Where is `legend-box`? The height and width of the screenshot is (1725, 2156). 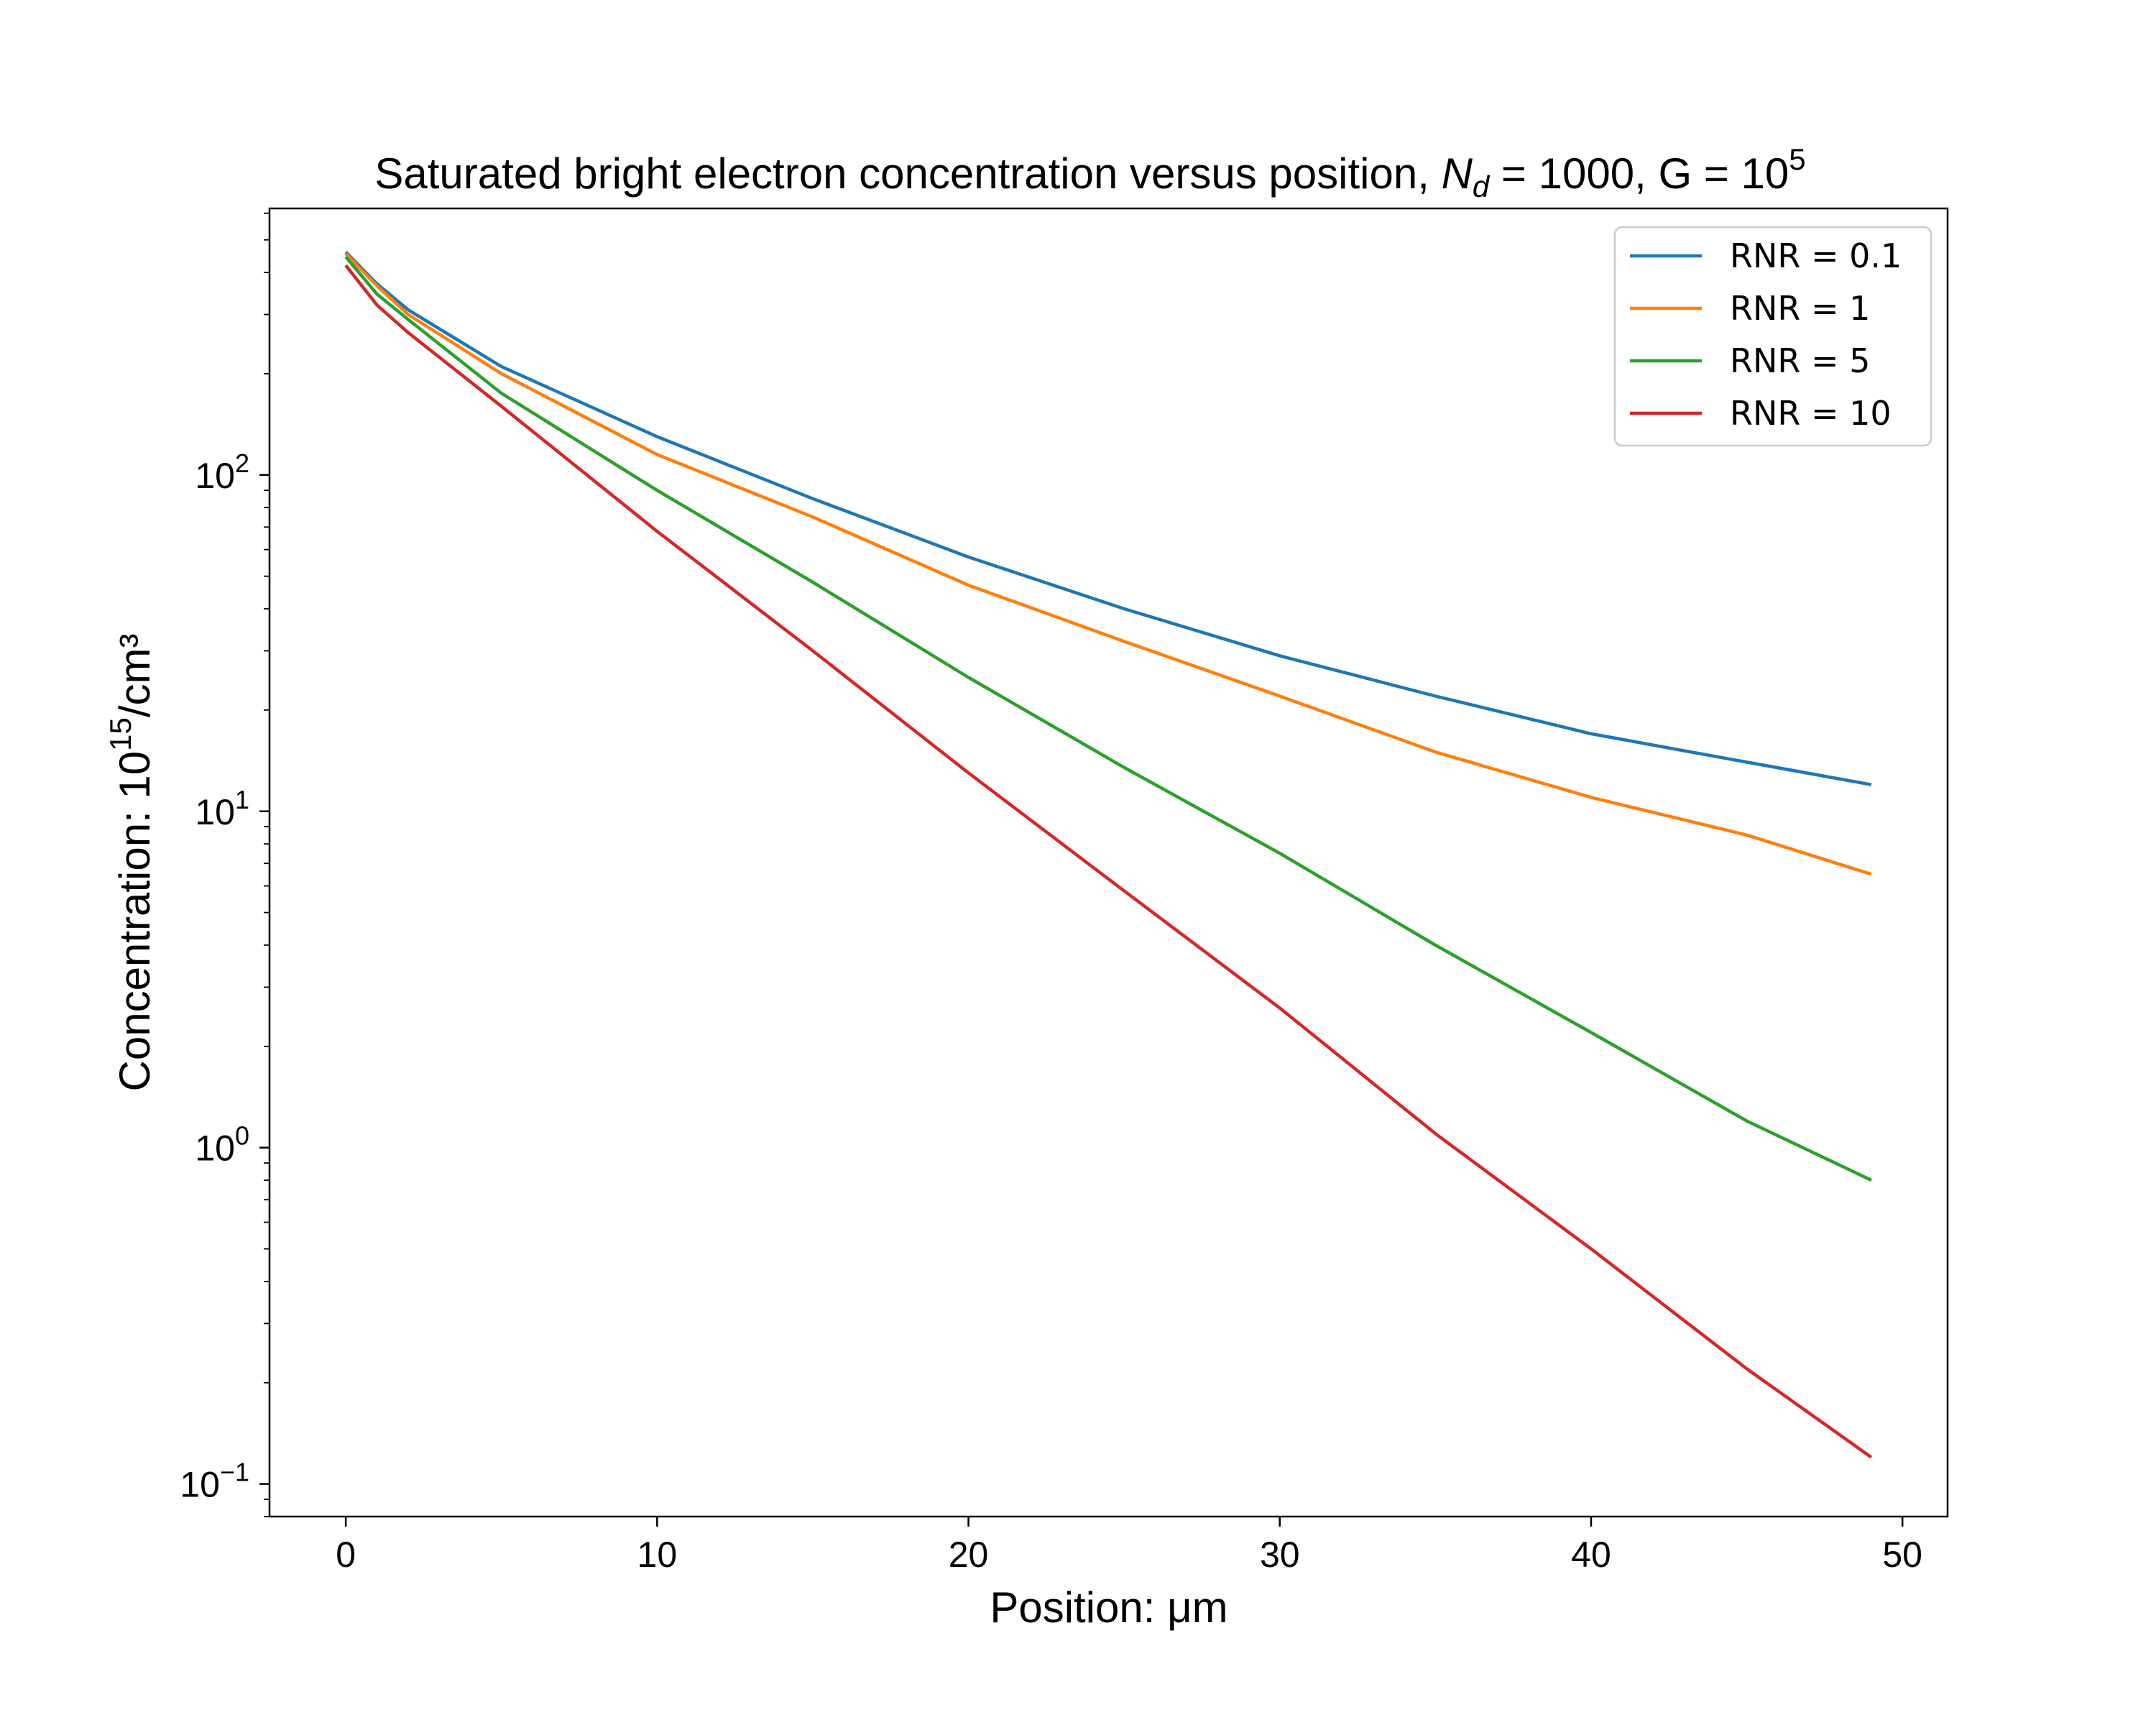 legend-box is located at coordinates (1772, 336).